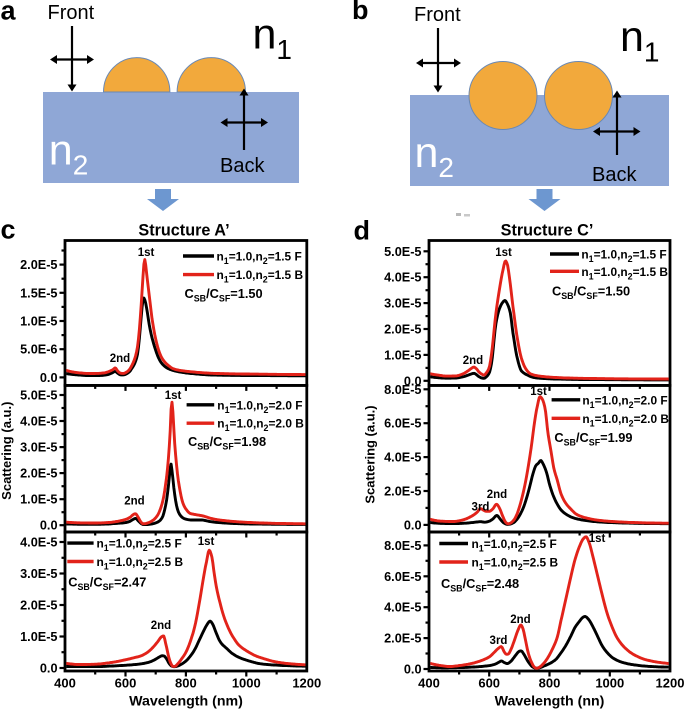  What do you see at coordinates (38, 350) in the screenshot?
I see `svg-text: 5.0E-6` at bounding box center [38, 350].